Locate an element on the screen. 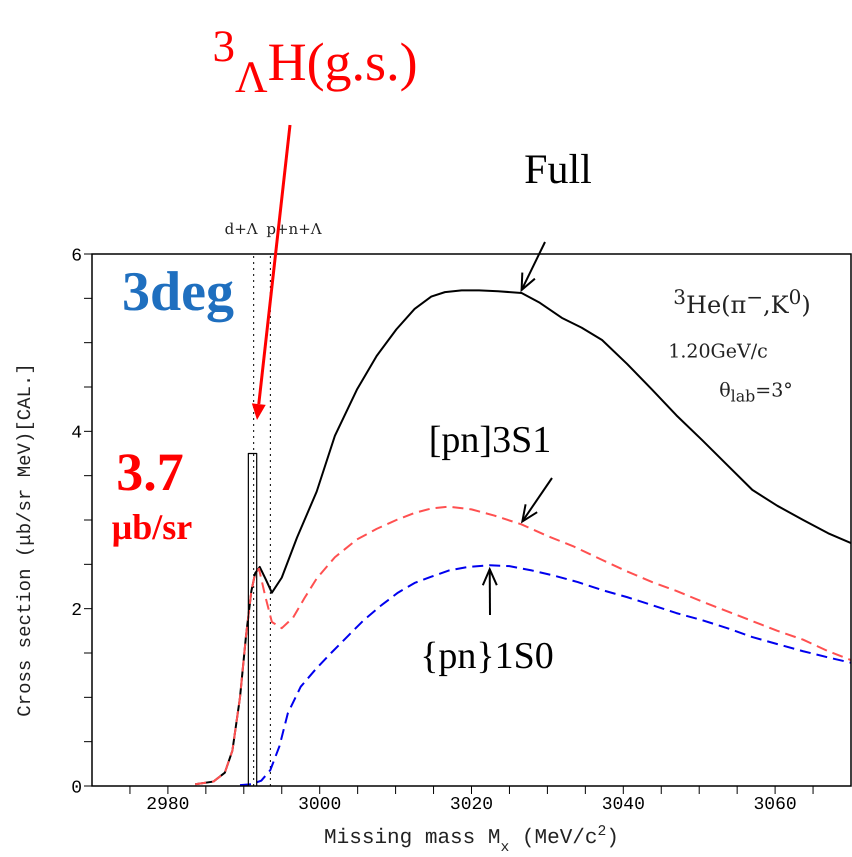  x-tick-label: 3020 is located at coordinates (472, 804).